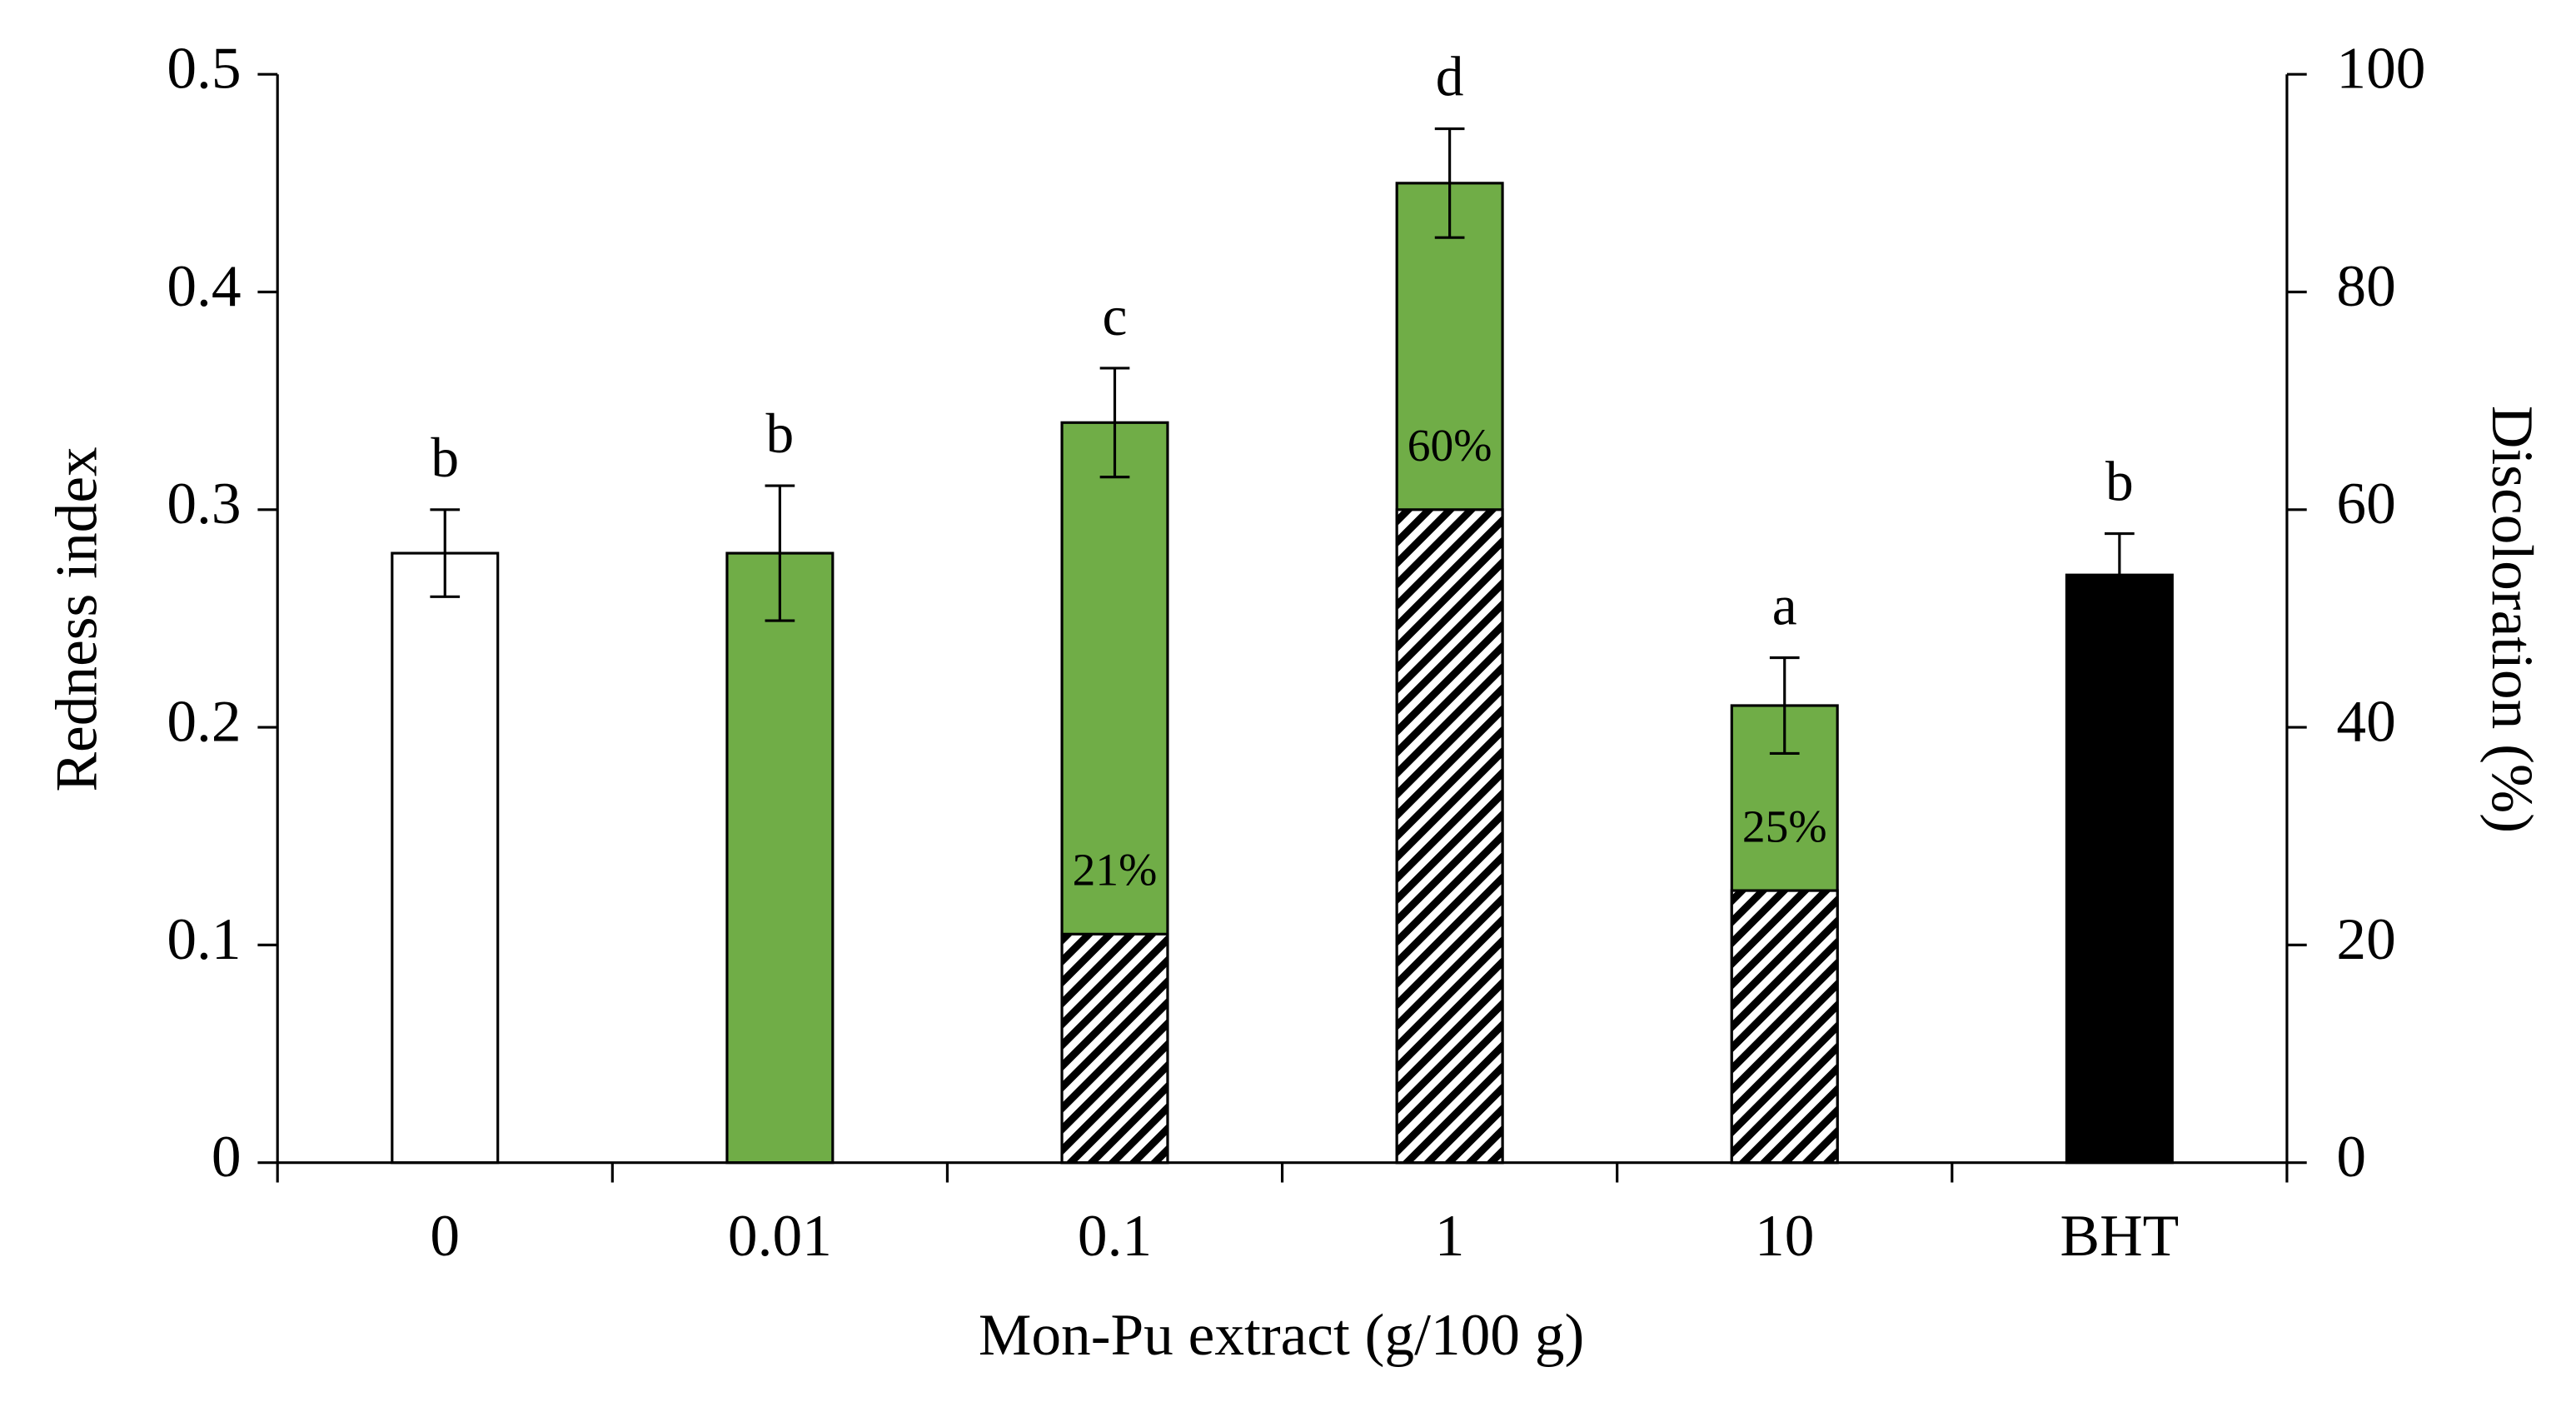 This screenshot has width=2576, height=1417. I want to click on y-tick-label: 0, so click(227, 1157).